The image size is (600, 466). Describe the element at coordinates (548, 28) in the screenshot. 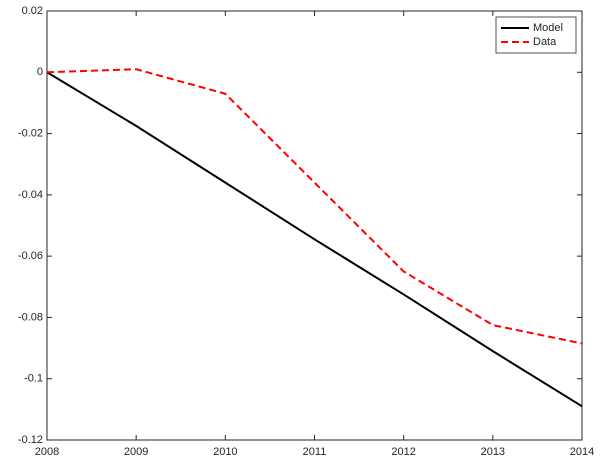

I see `legend-label: Model` at that location.